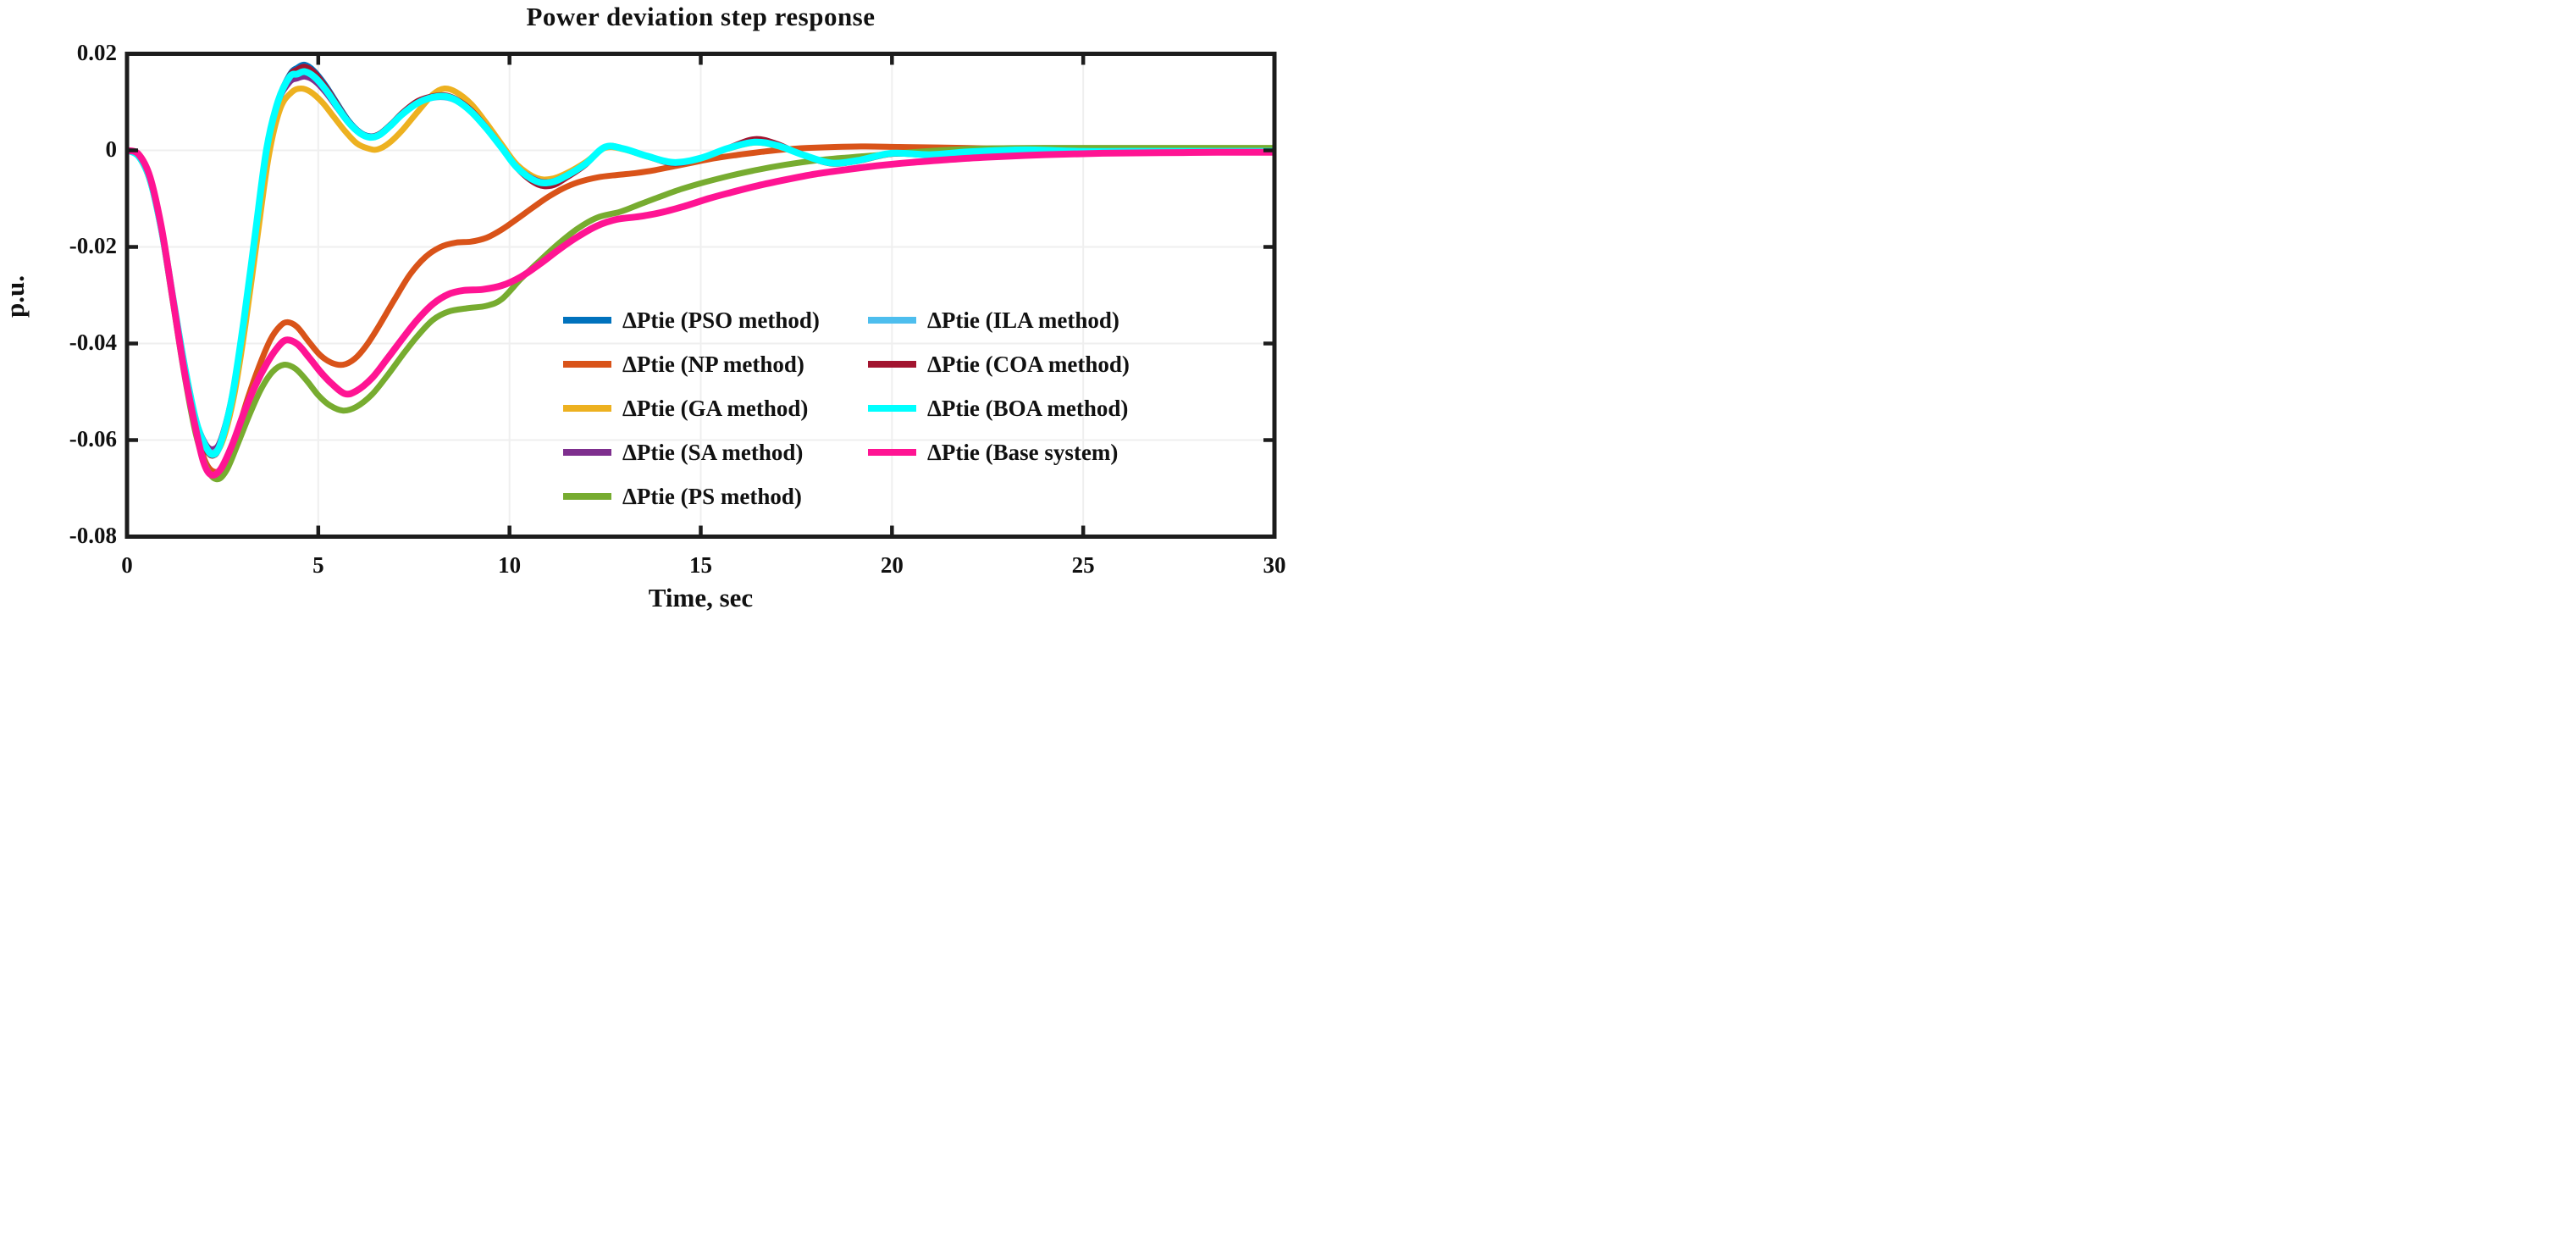 The image size is (2576, 1241). I want to click on legend-label: ΔPtie (PSO method), so click(721, 320).